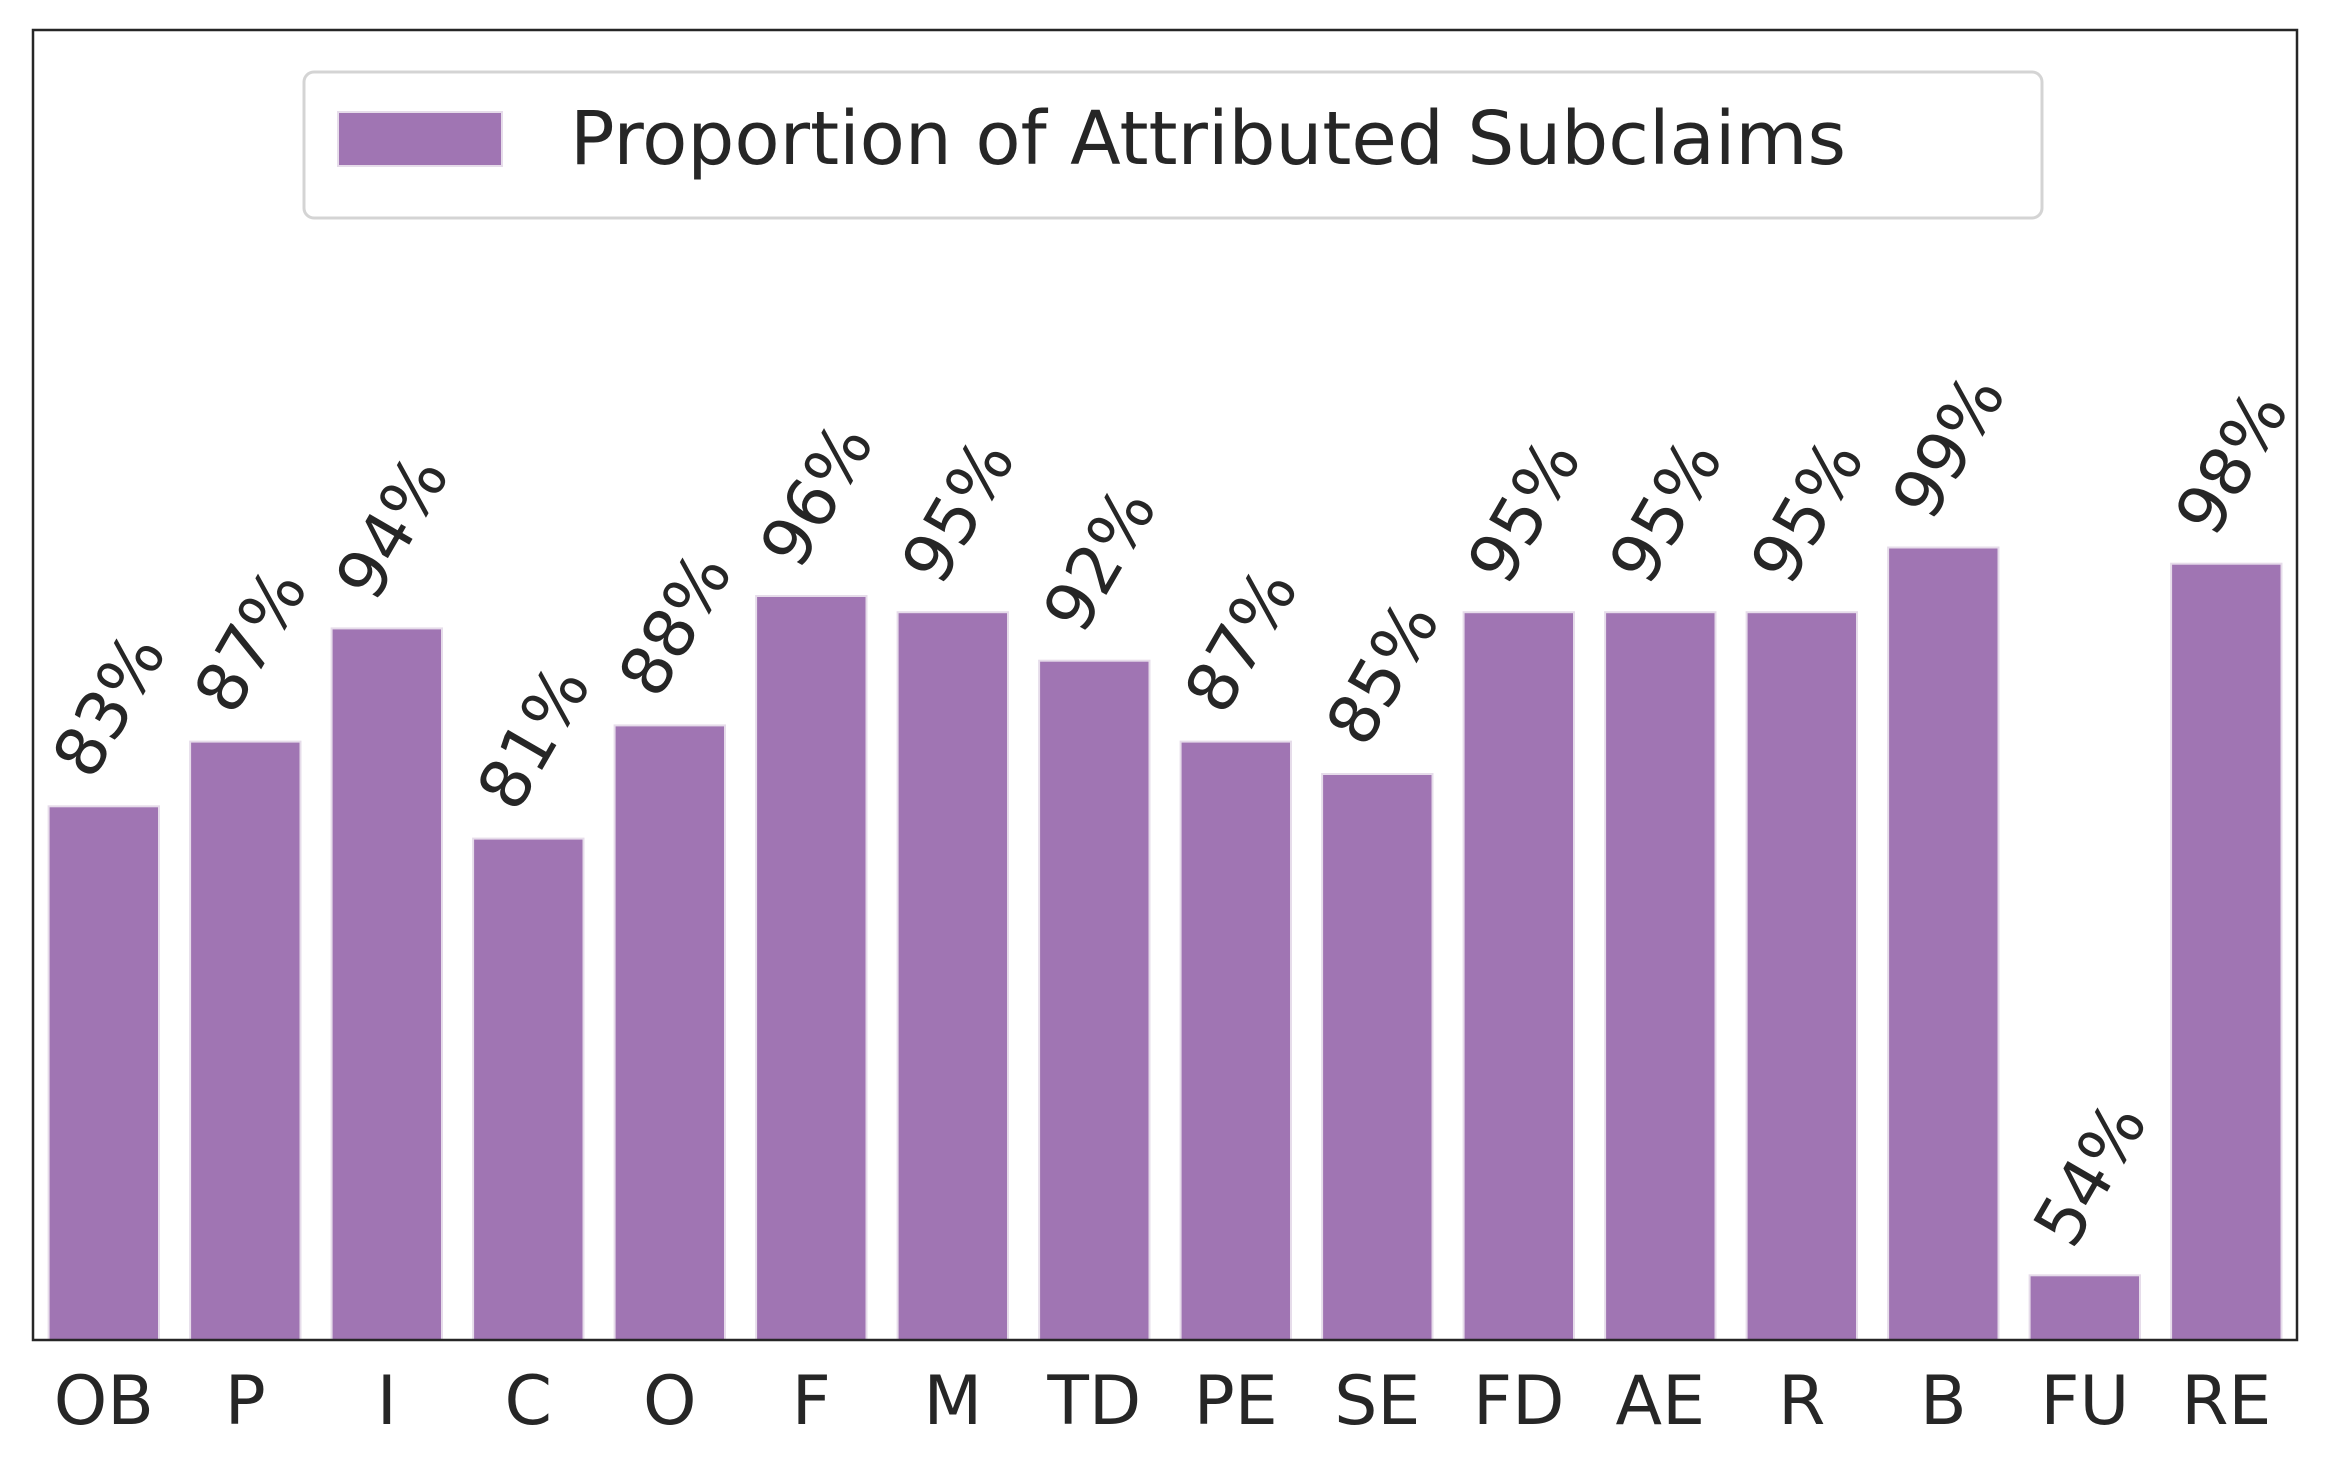  I want to click on legend-swatch, so click(420, 139).